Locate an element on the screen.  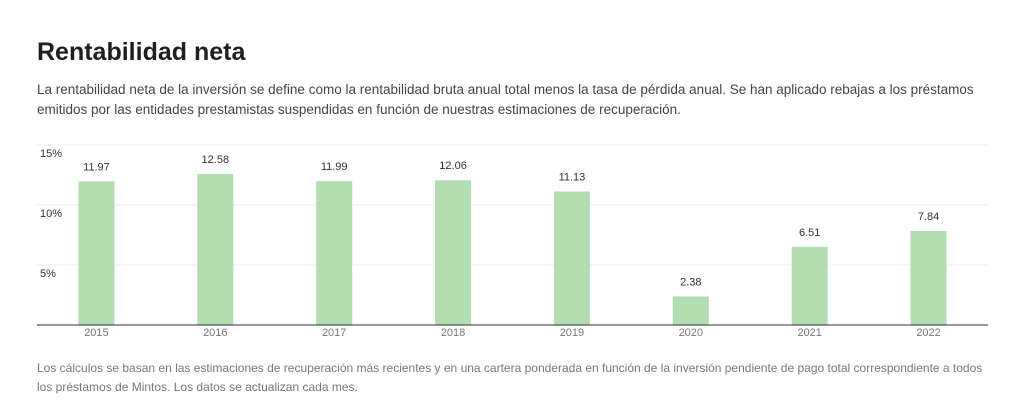
x-tick-label: 2015 is located at coordinates (96, 333).